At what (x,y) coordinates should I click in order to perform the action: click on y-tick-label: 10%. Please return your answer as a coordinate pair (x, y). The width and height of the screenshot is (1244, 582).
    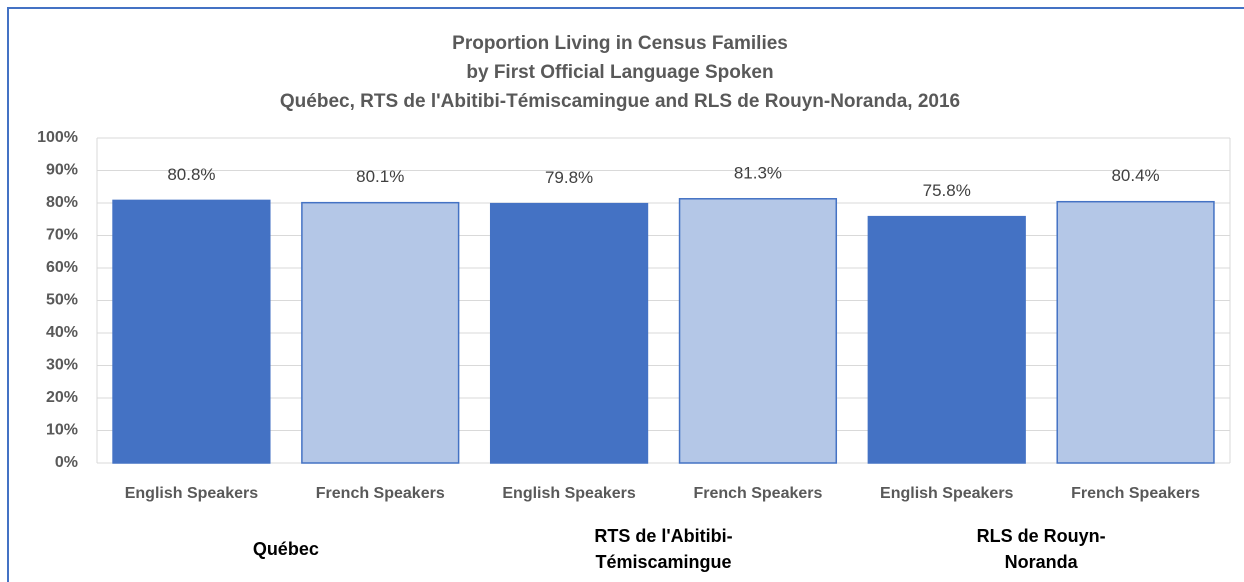
    Looking at the image, I should click on (62, 430).